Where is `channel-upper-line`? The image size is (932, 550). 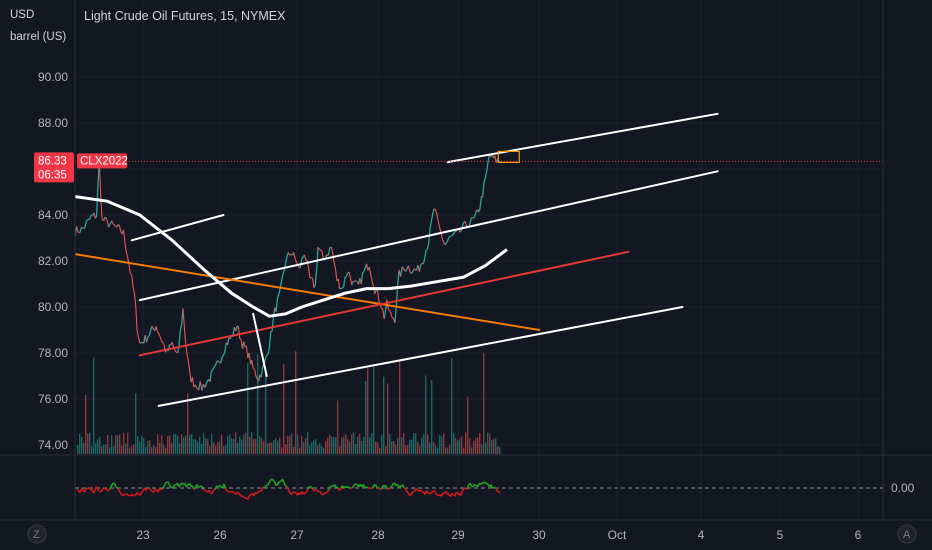 channel-upper-line is located at coordinates (582, 138).